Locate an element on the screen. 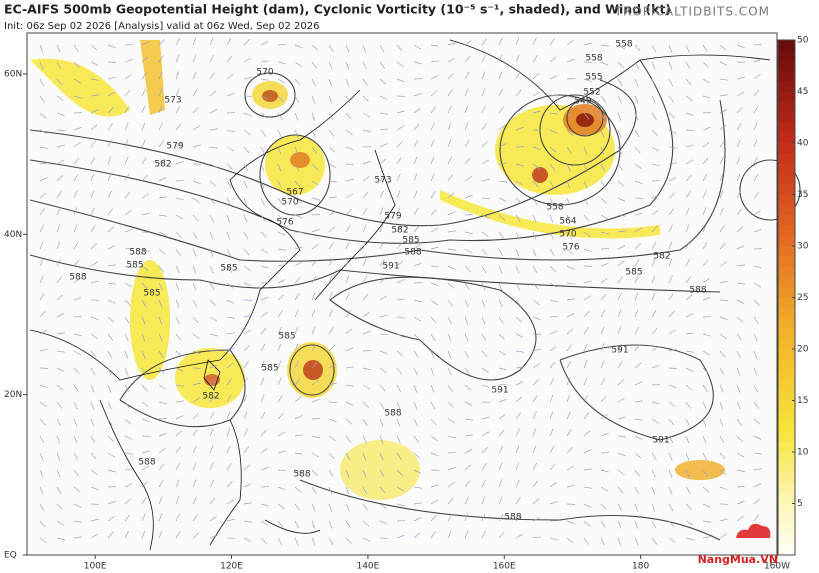  coast is located at coordinates (292, 526).